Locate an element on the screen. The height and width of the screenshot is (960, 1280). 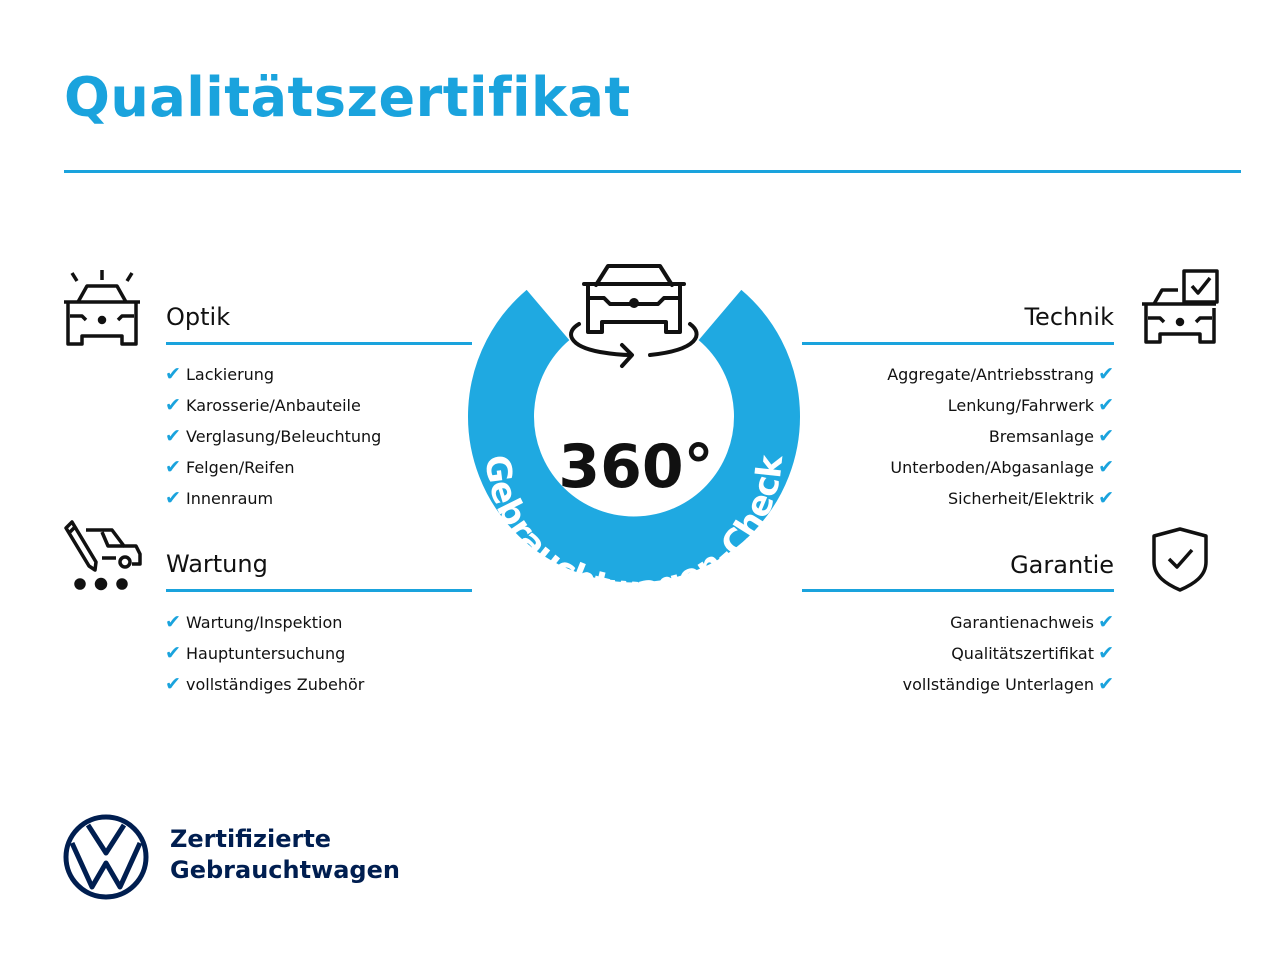
list-item: ✔ Felgen/Reifen is located at coordinates (273, 467).